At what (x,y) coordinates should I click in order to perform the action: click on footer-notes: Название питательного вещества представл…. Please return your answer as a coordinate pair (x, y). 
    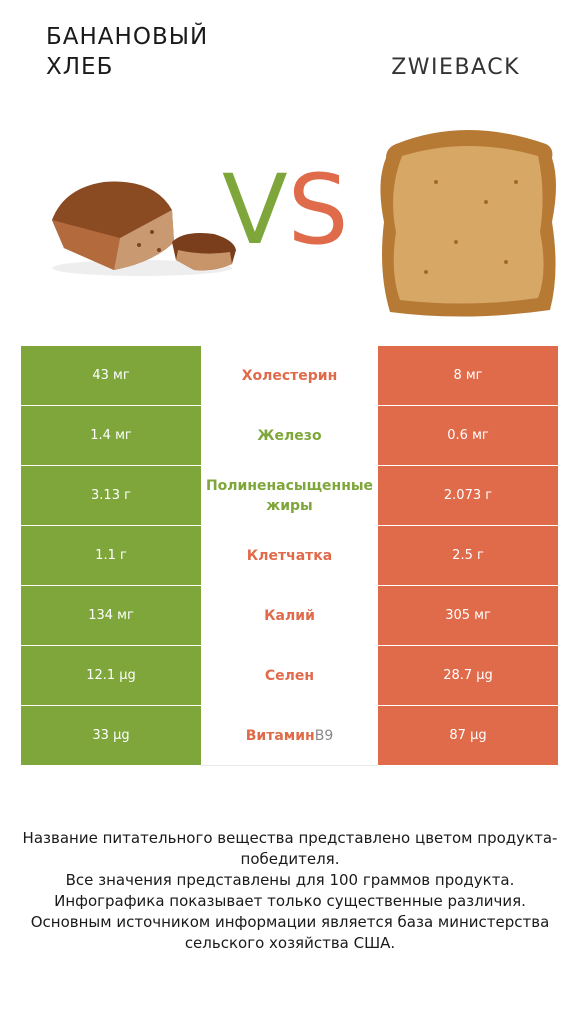
    Looking at the image, I should click on (290, 891).